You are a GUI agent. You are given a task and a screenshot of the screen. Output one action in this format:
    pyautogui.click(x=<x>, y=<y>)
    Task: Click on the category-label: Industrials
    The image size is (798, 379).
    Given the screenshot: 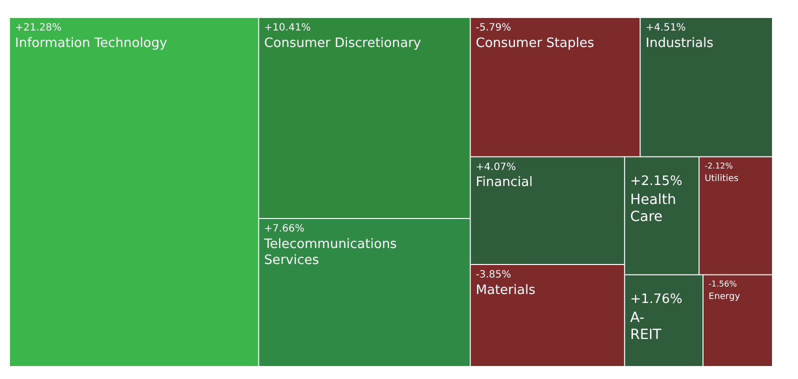 What is the action you would take?
    pyautogui.click(x=680, y=43)
    